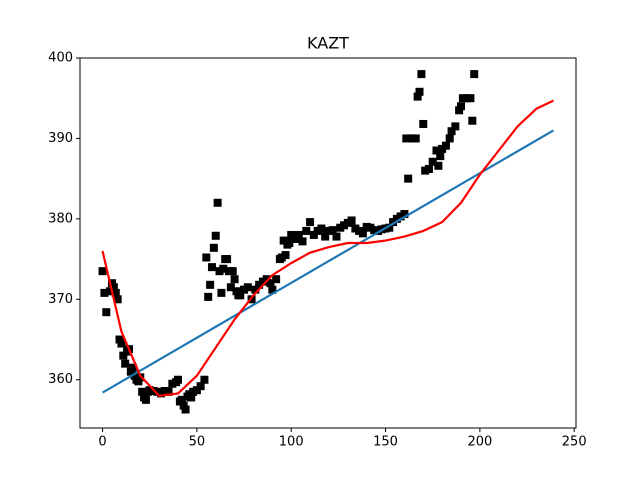 The width and height of the screenshot is (640, 480). Describe the element at coordinates (102, 442) in the screenshot. I see `x-tick-label: 0` at that location.